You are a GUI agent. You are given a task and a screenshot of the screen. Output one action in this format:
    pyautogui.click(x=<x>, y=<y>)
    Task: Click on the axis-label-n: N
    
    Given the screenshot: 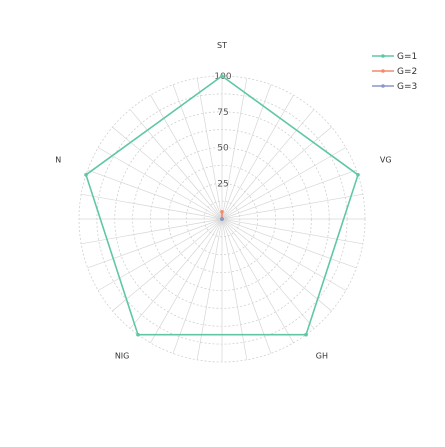 What is the action you would take?
    pyautogui.click(x=58, y=160)
    